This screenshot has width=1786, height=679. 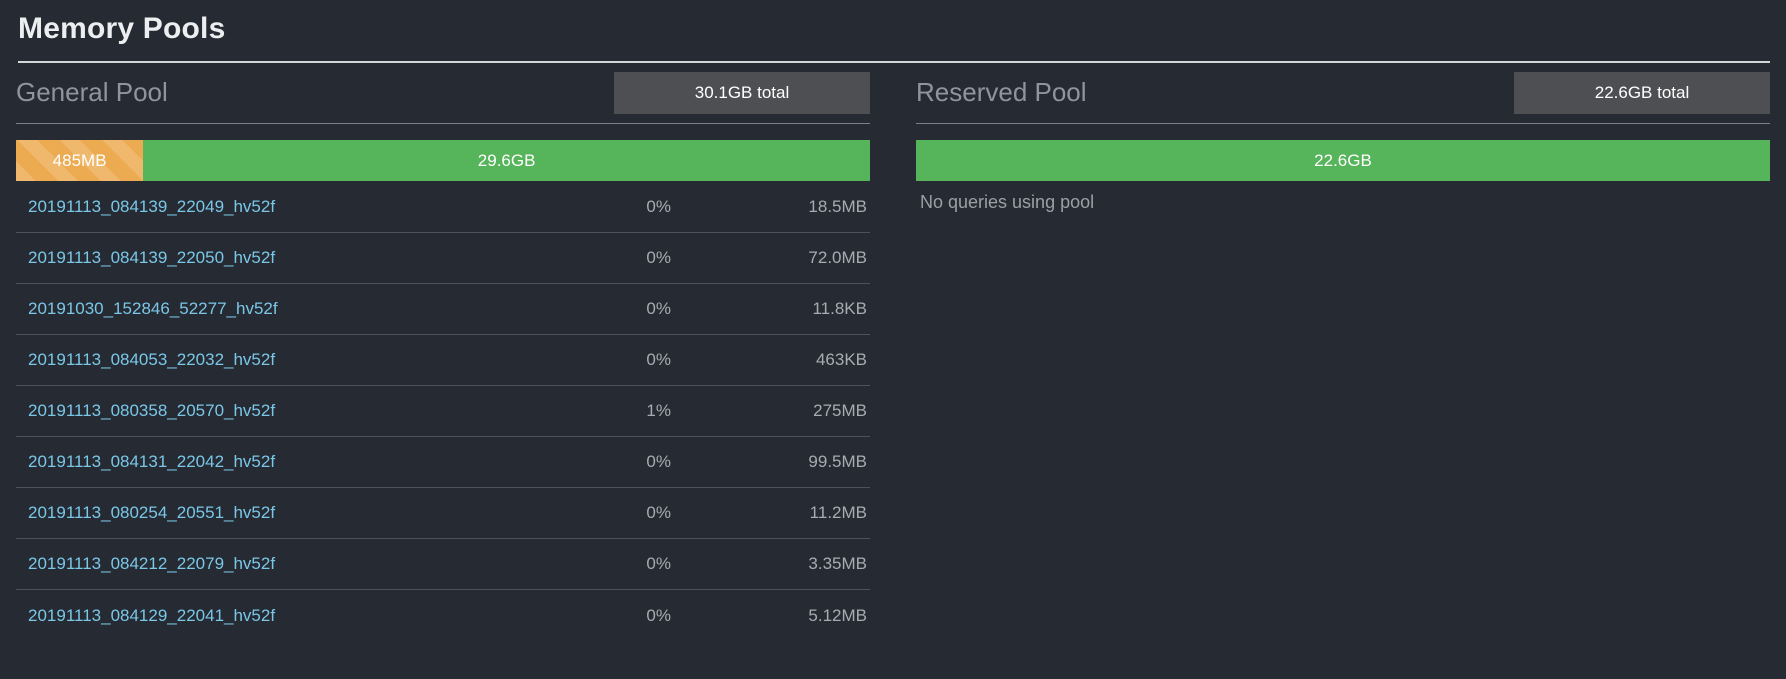 What do you see at coordinates (837, 615) in the screenshot?
I see `query-memory: 5.12MB` at bounding box center [837, 615].